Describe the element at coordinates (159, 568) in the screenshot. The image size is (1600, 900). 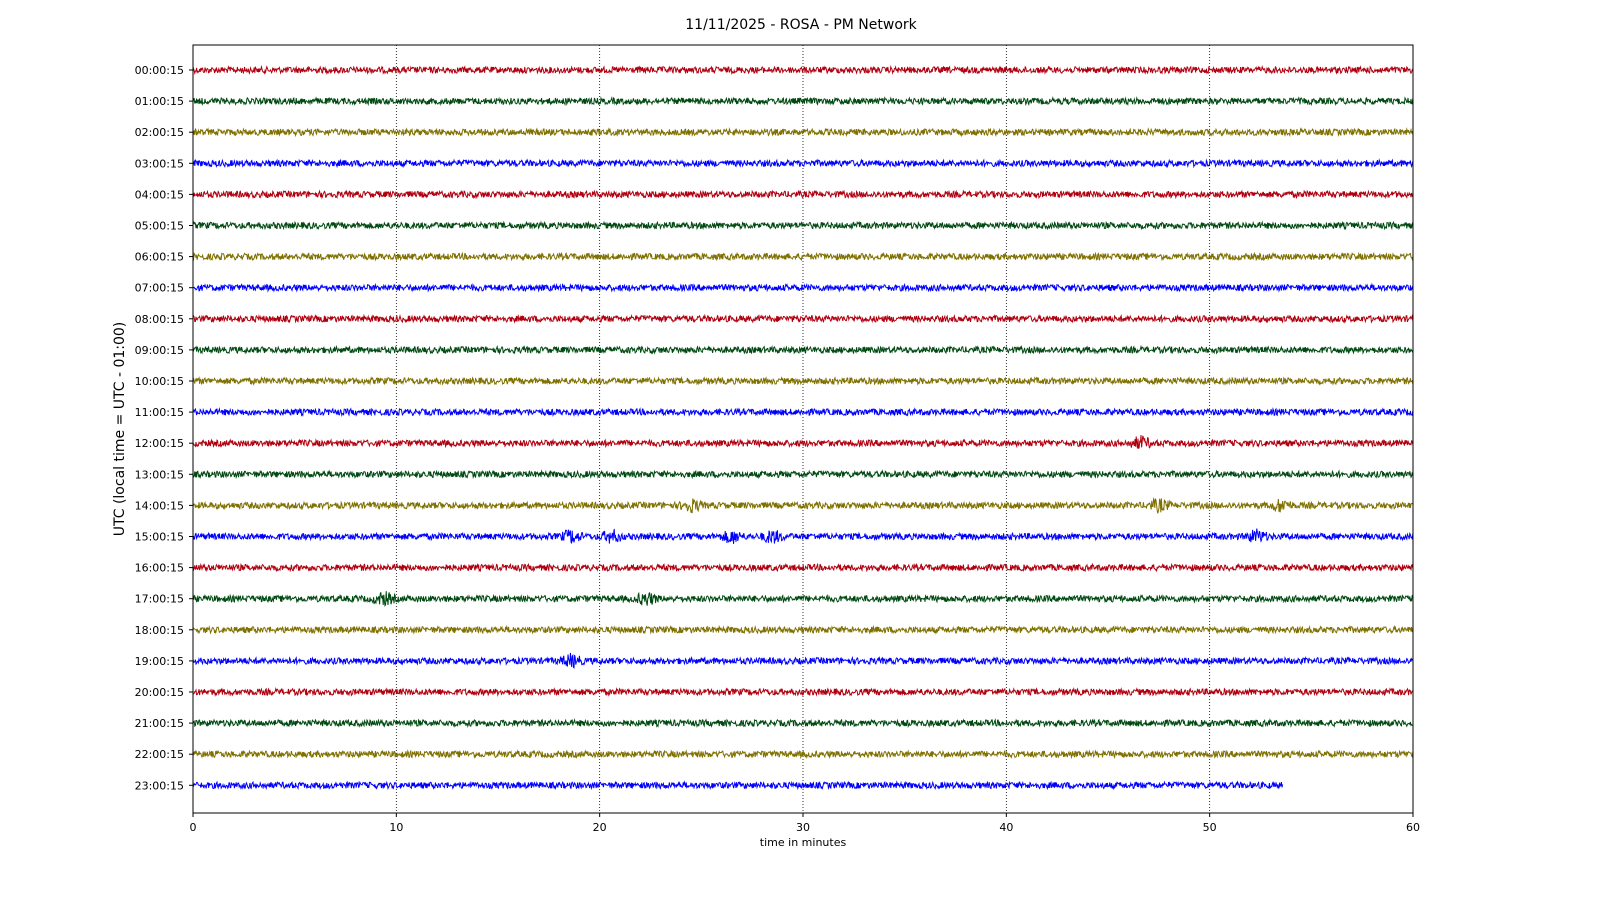
I see `y-tick-label: 16:00:15` at that location.